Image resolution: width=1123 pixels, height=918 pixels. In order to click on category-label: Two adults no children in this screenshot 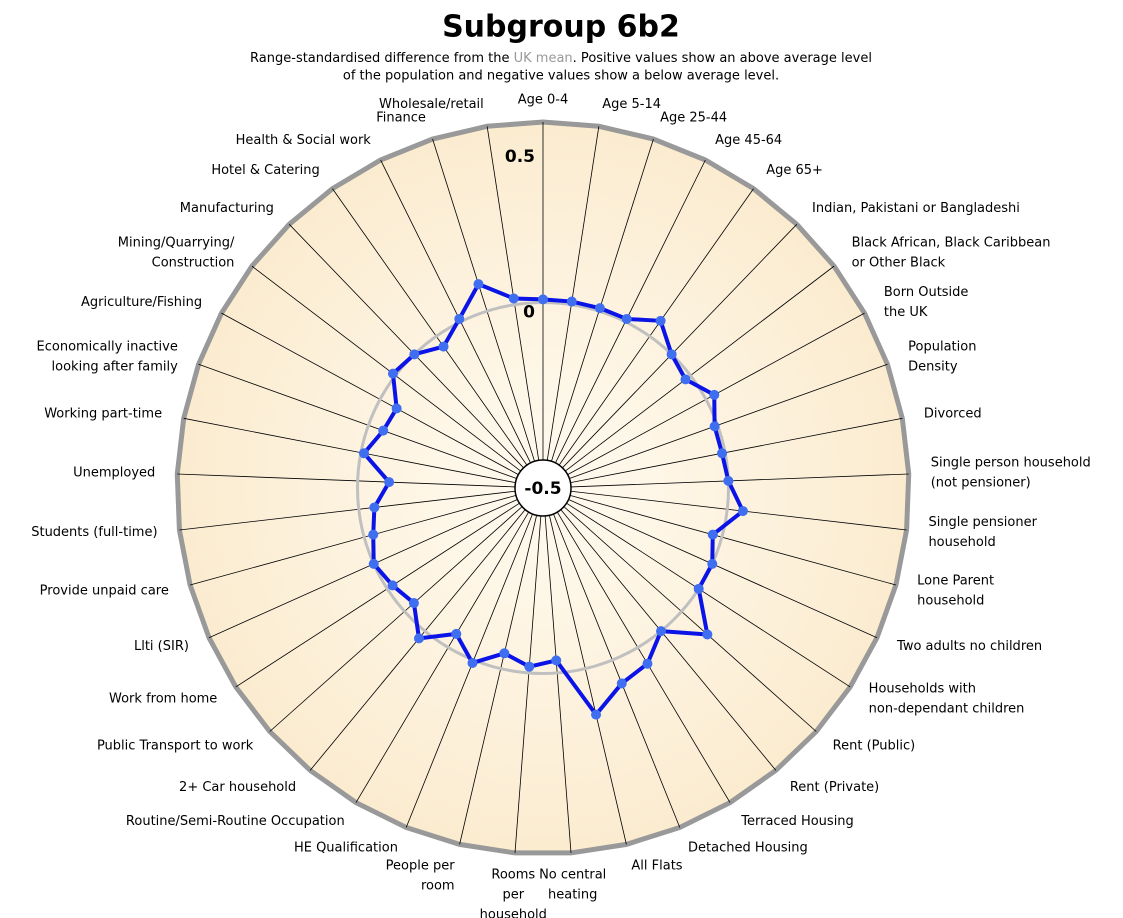, I will do `click(969, 646)`.